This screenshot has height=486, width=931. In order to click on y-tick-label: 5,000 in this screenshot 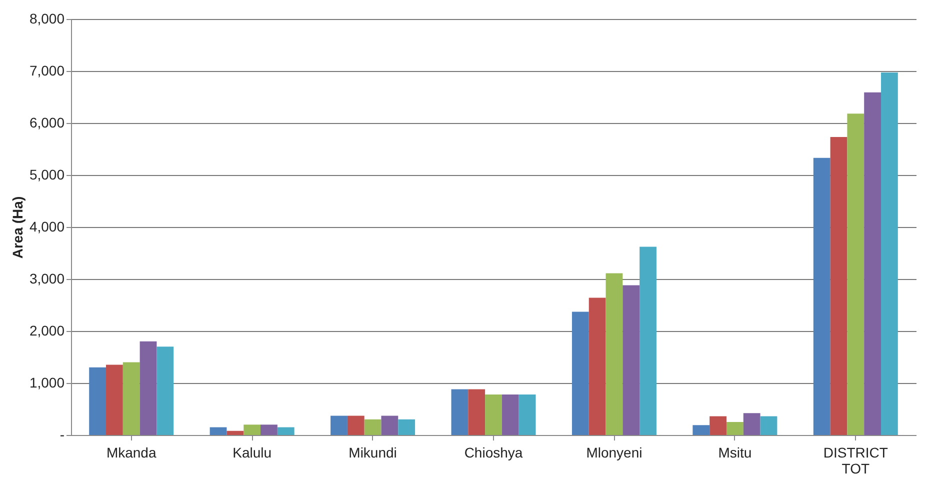, I will do `click(47, 174)`.